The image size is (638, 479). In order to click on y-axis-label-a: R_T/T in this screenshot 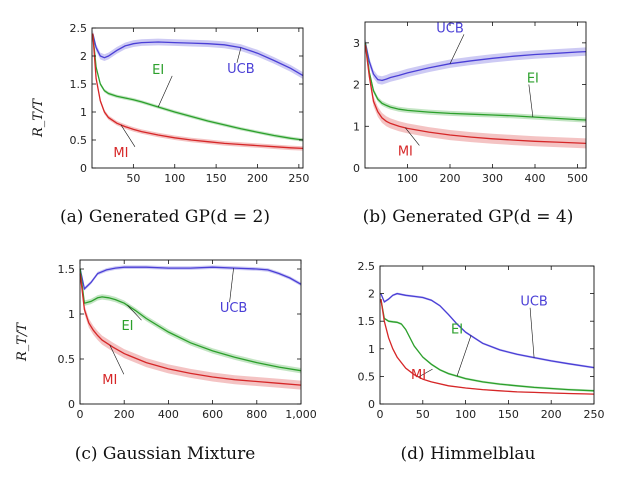, I will do `click(38, 118)`.